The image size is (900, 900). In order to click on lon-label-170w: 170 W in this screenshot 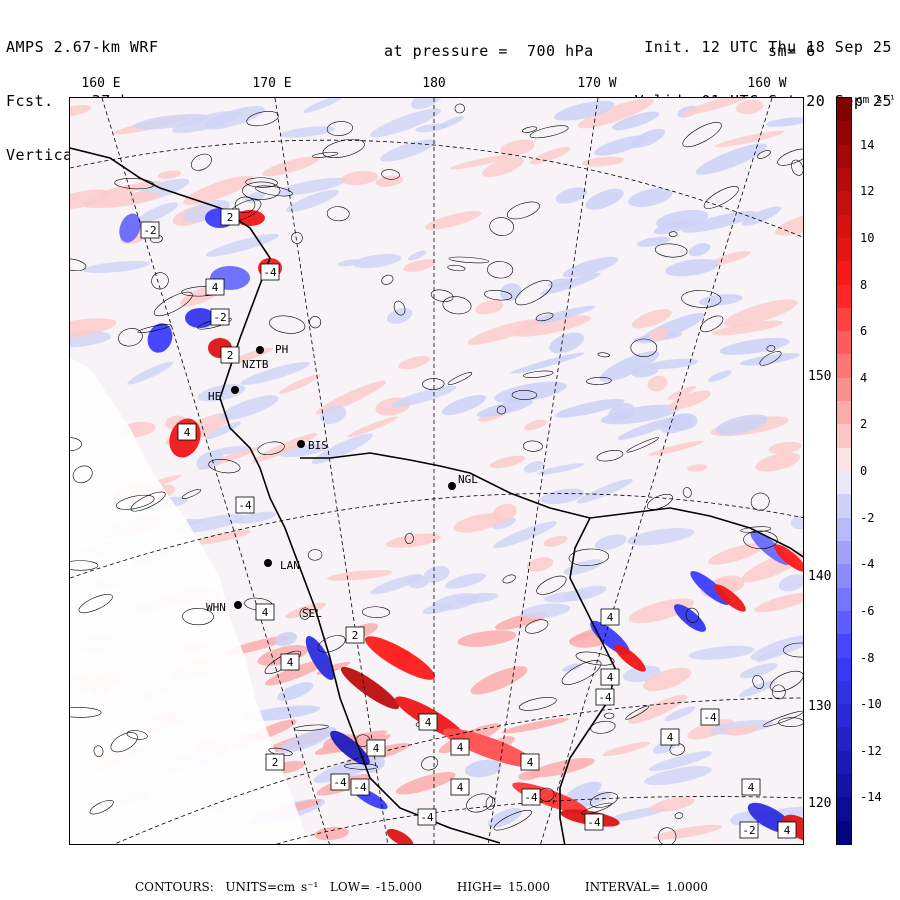, I will do `click(597, 83)`.